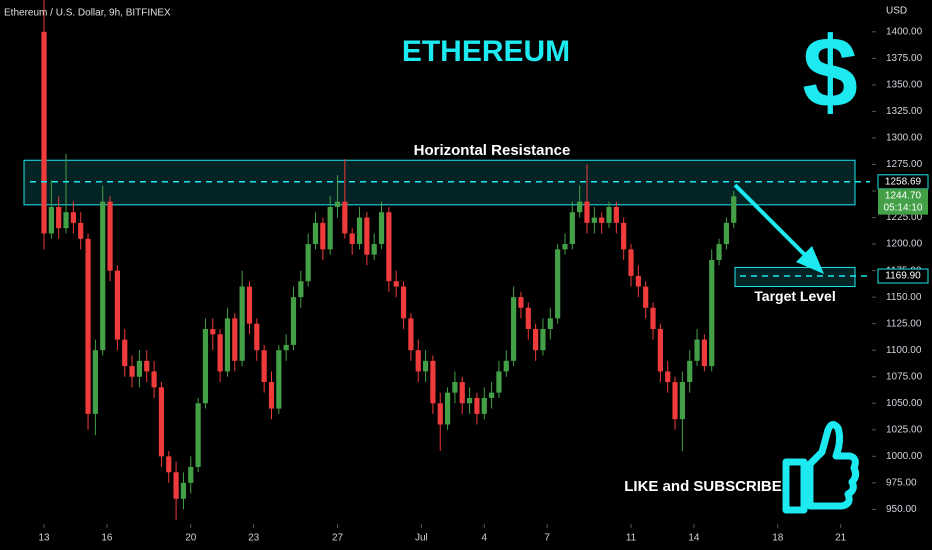 The height and width of the screenshot is (550, 932). What do you see at coordinates (778, 538) in the screenshot?
I see `x-tick-label: 18` at bounding box center [778, 538].